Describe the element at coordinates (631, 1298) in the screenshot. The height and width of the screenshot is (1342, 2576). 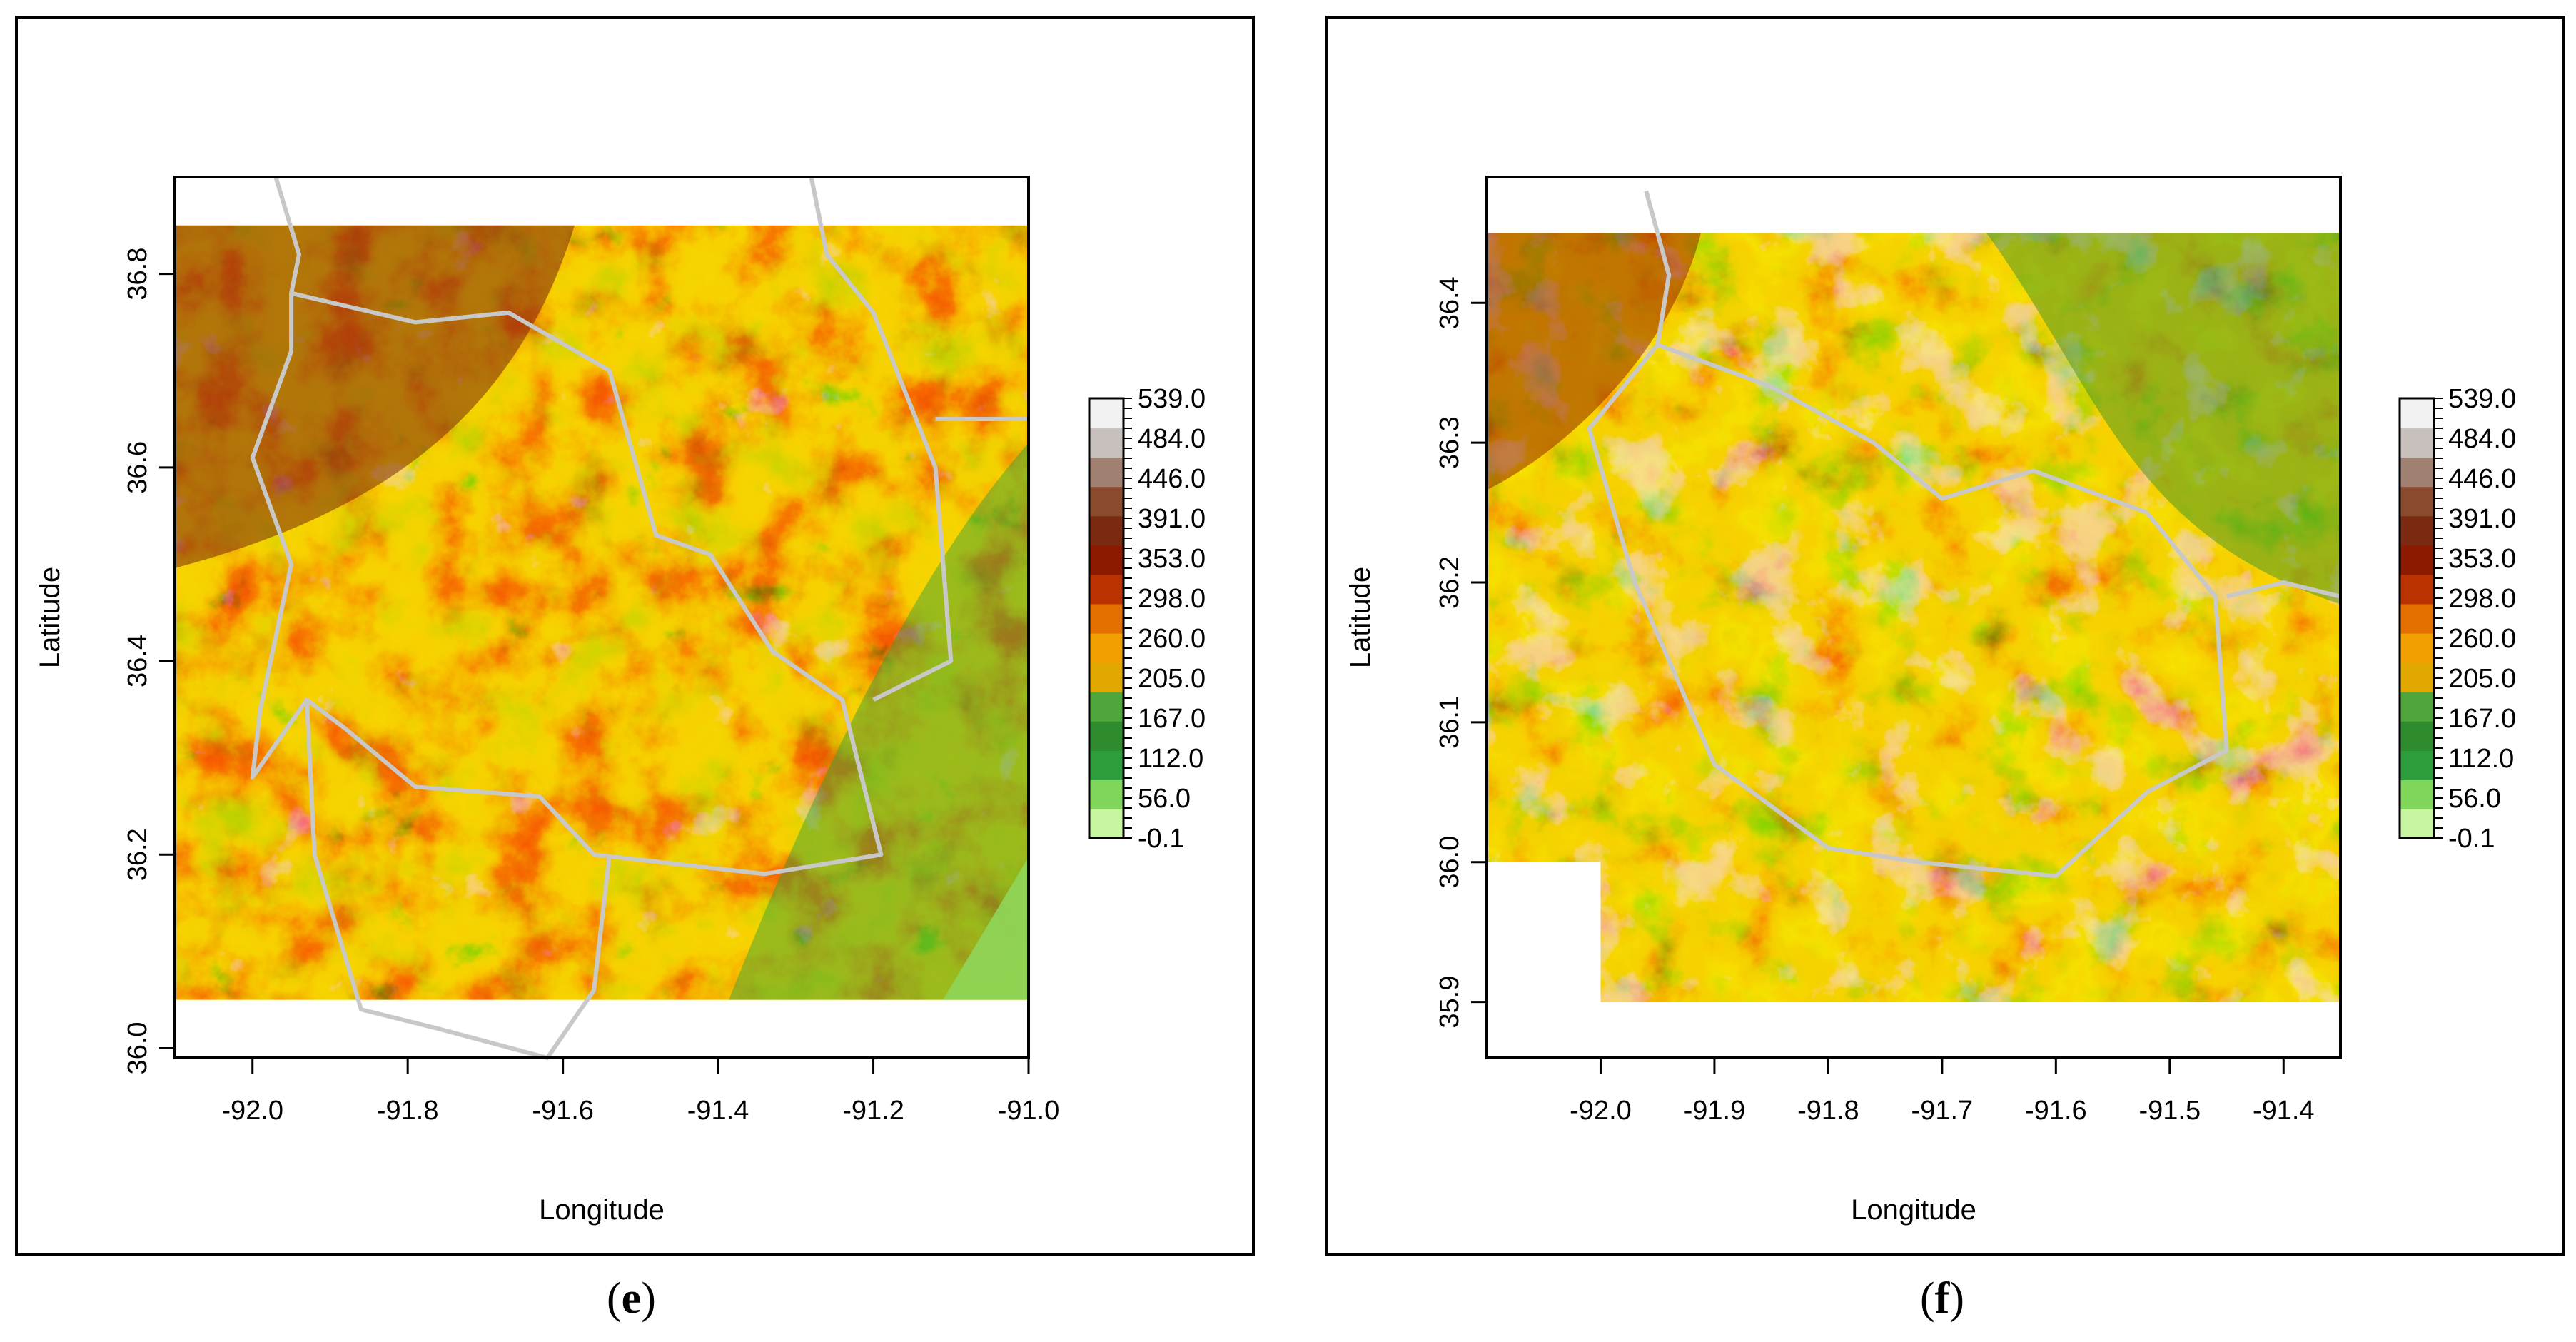
I see `panel-label-e: (e)` at that location.